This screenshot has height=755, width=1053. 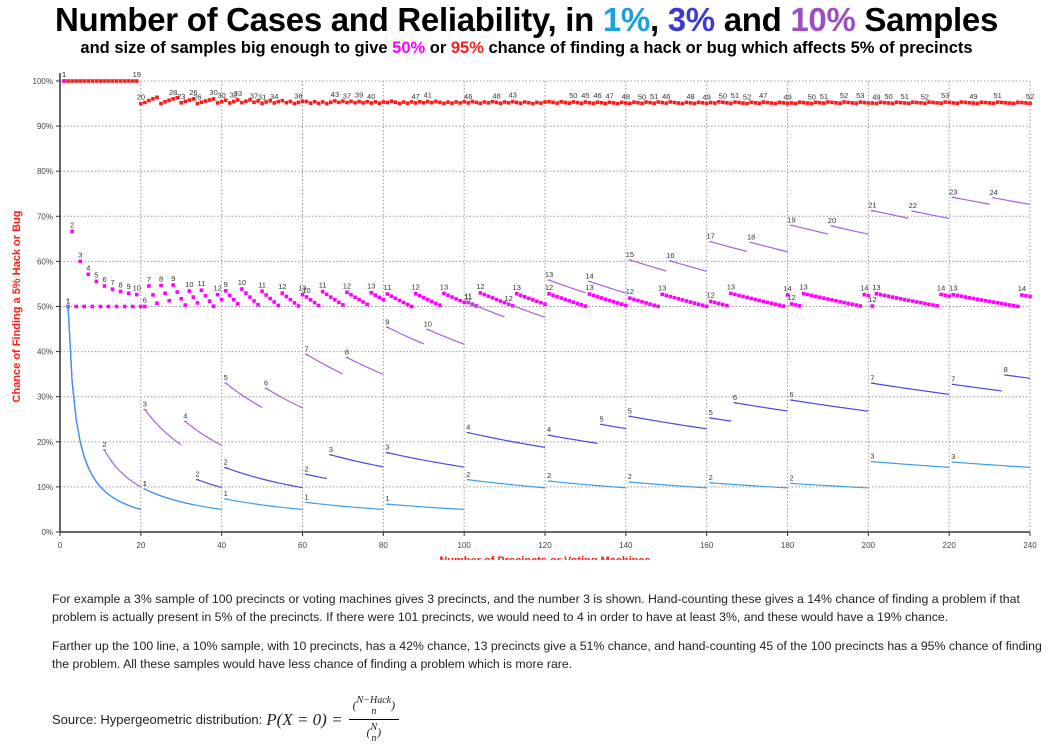 I want to click on label-50pct: 9, so click(x=129, y=286).